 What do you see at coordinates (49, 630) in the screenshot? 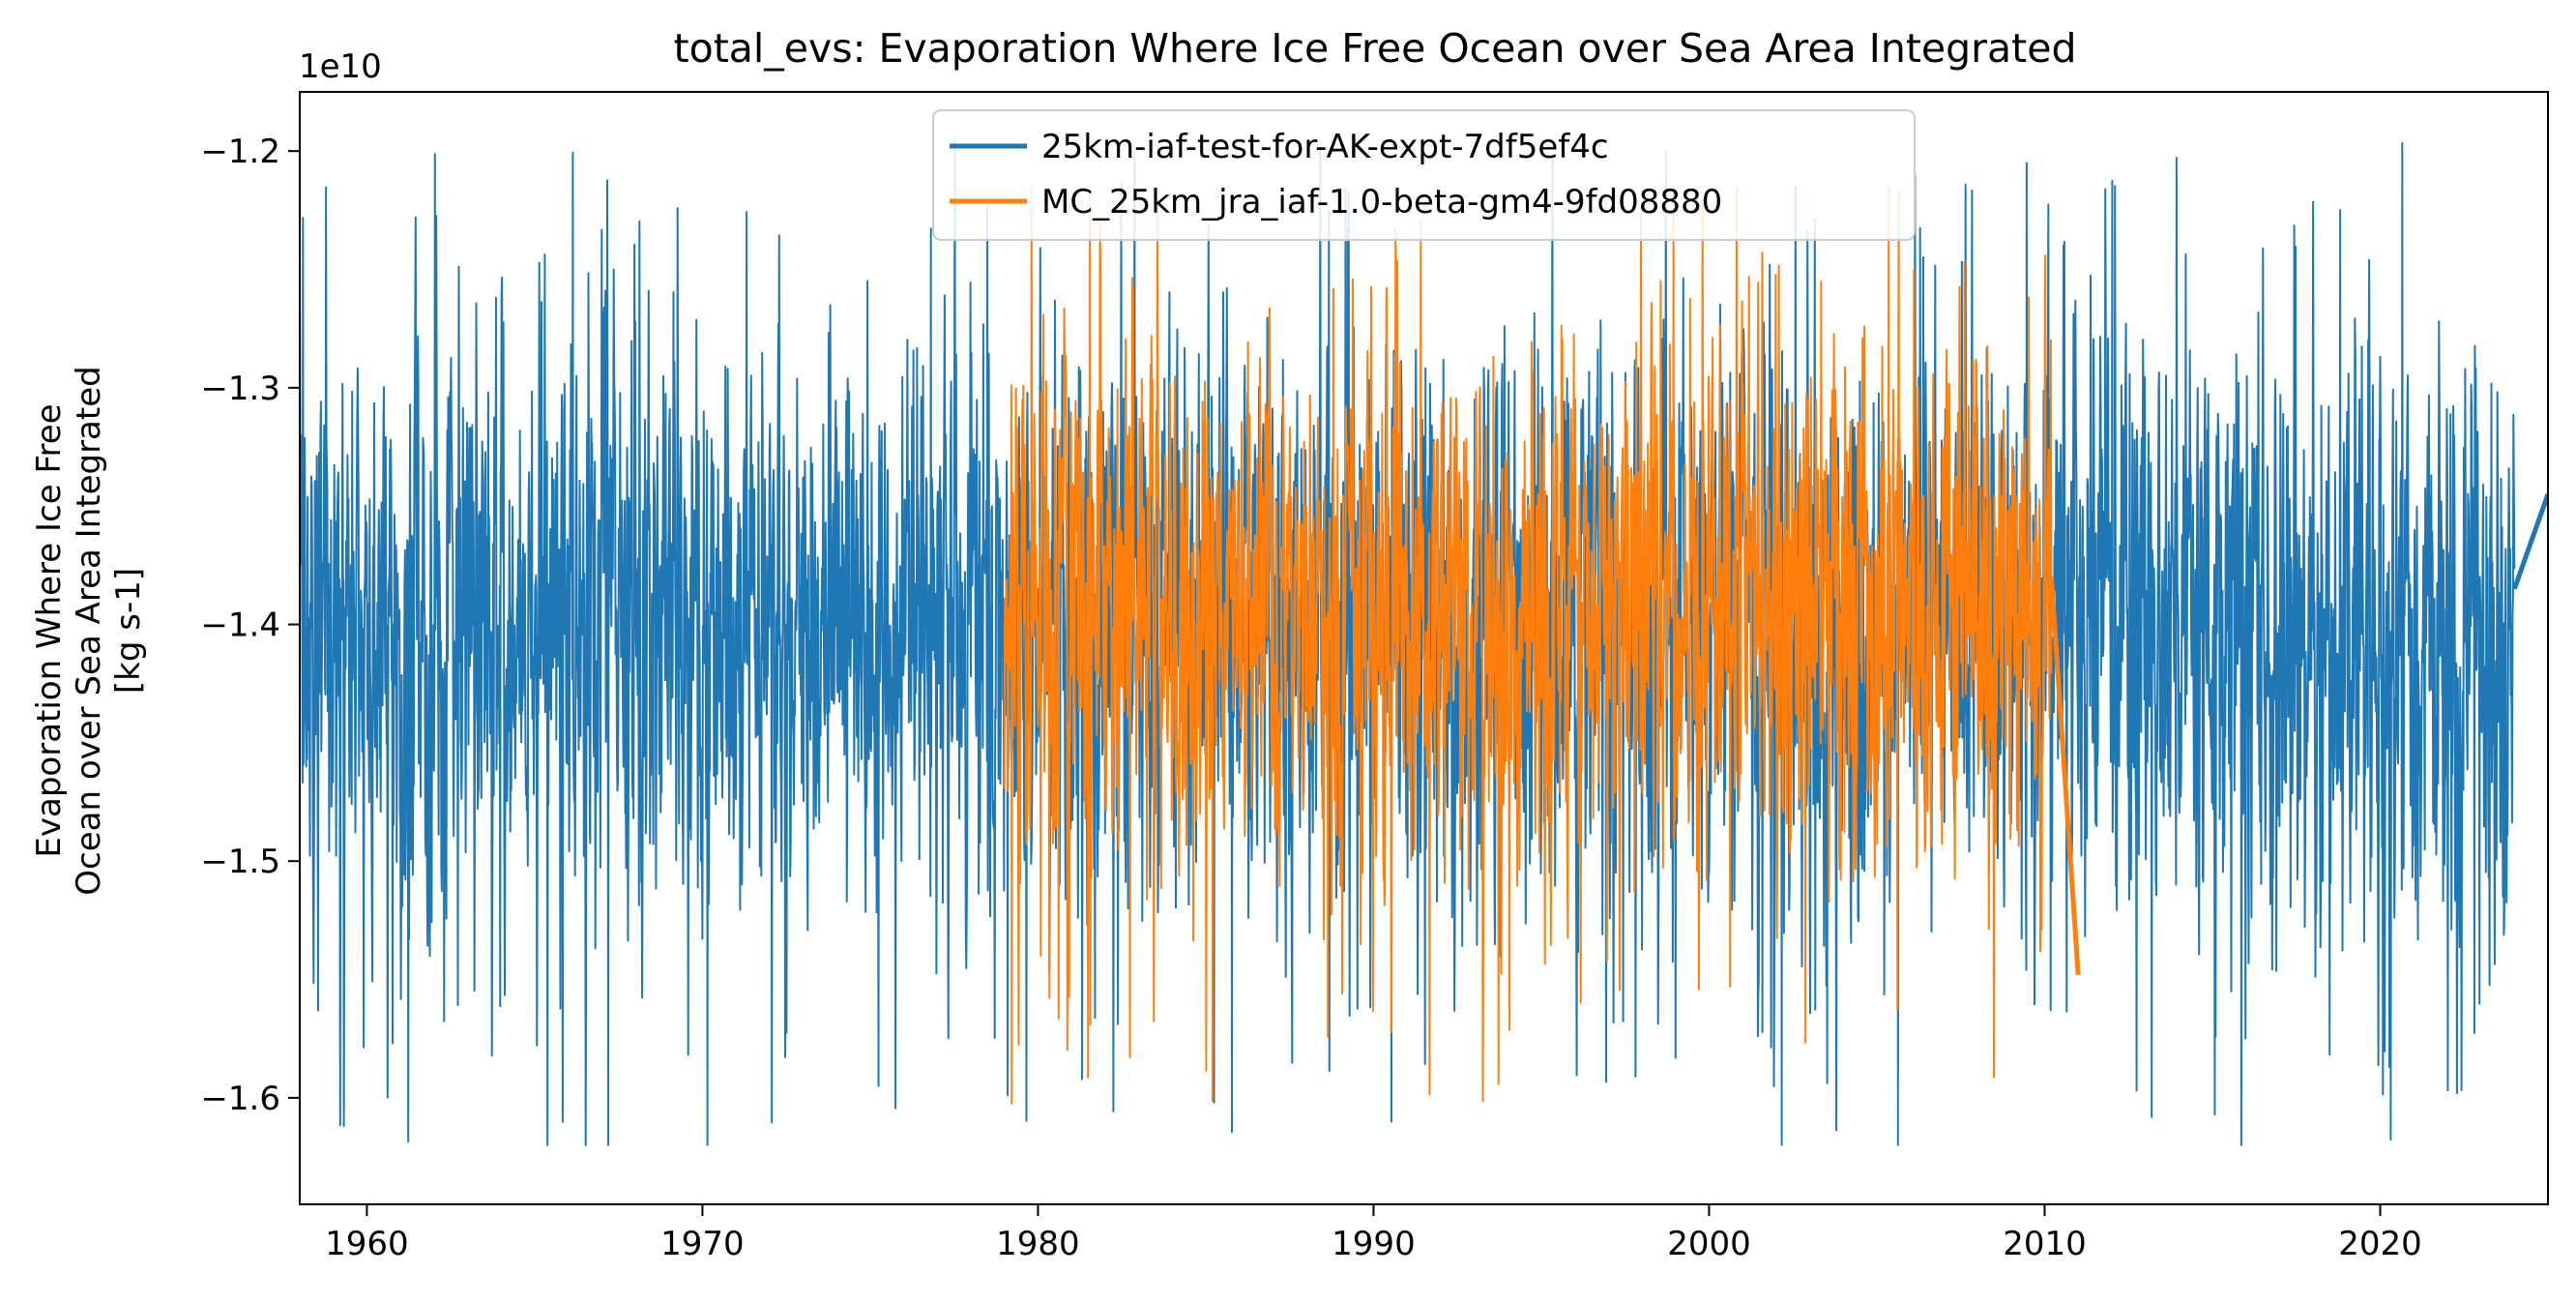
I see `y-axis-label-line-1: Evaporation Where Ice Free` at bounding box center [49, 630].